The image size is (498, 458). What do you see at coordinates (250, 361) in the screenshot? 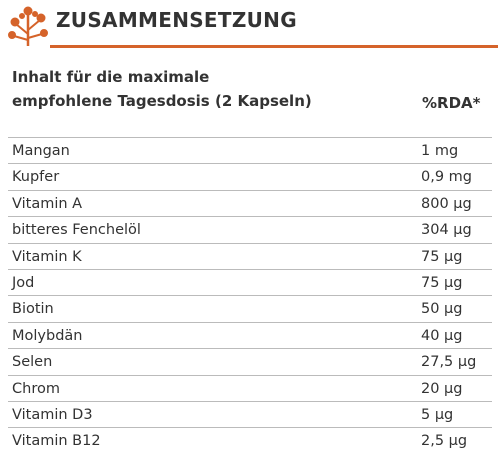
I see `table-row: Selen 27,5 µg` at bounding box center [250, 361].